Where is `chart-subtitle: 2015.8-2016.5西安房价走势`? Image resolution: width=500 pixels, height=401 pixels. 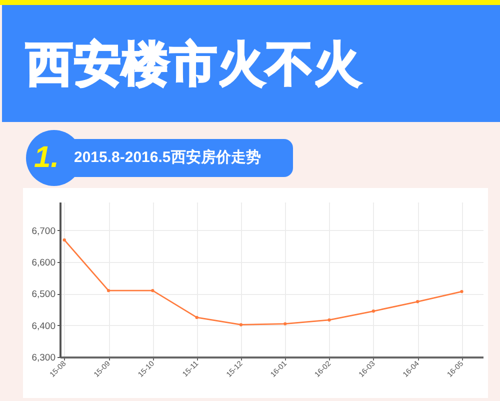 chart-subtitle: 2015.8-2016.5西安房价走势 is located at coordinates (167, 158).